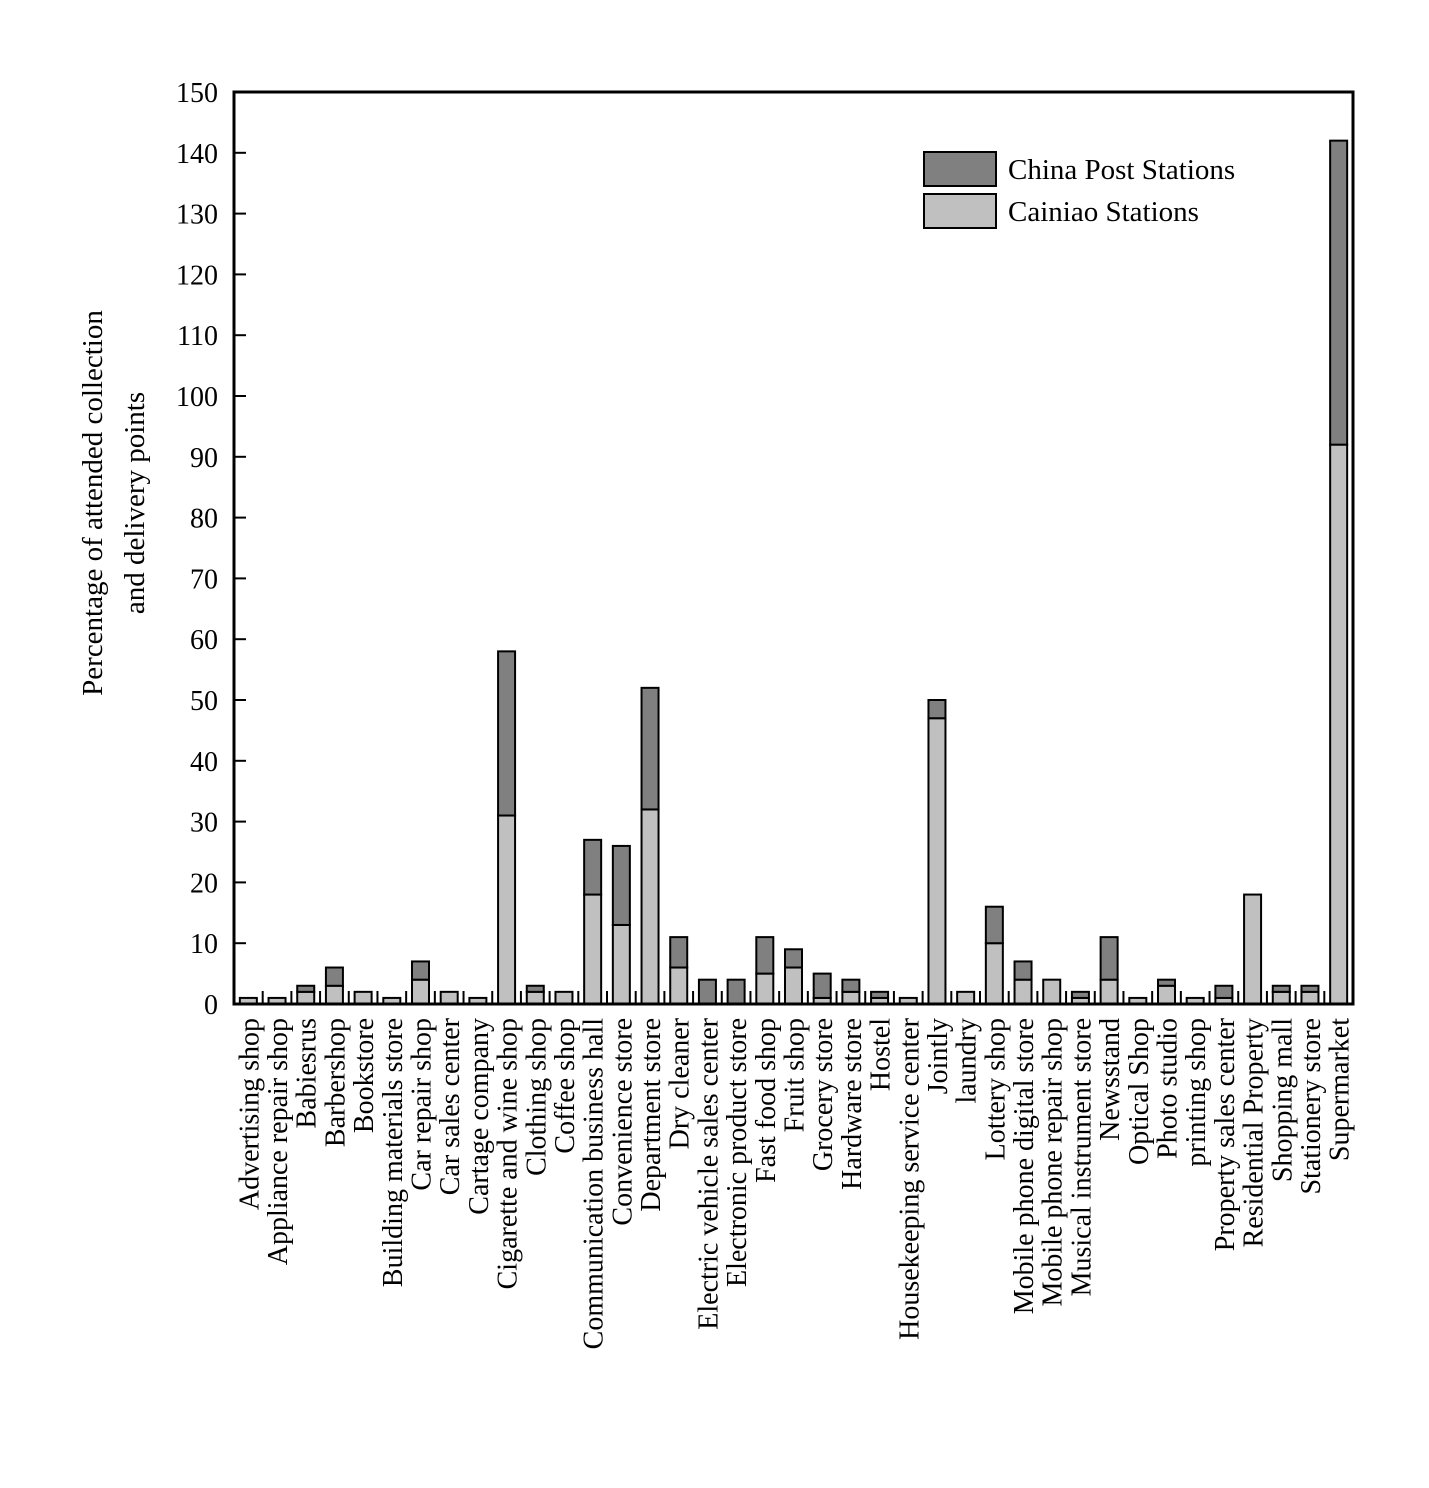 This screenshot has height=1488, width=1429. I want to click on bar-cainiao-stations-convenience-store, so click(621, 964).